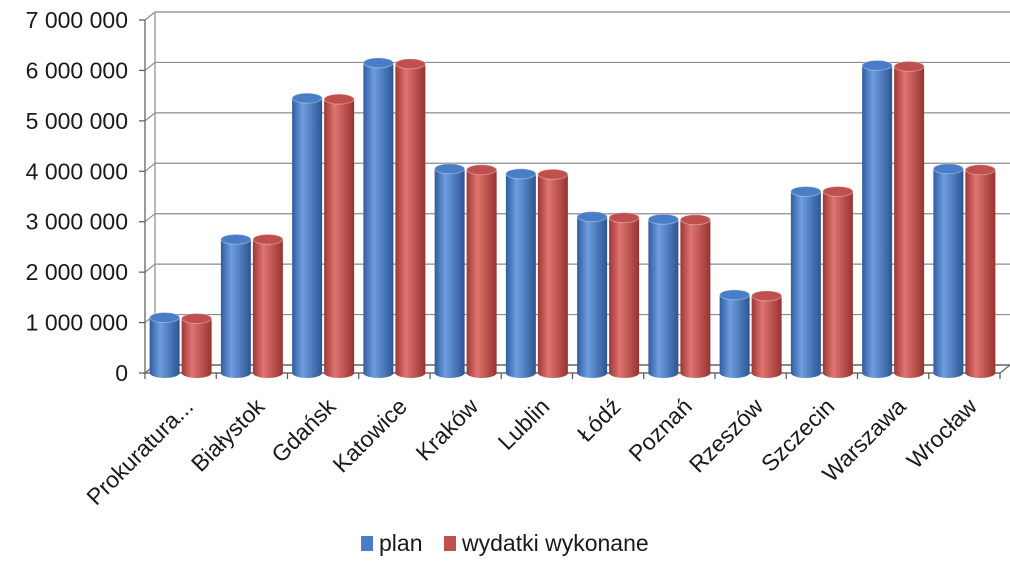 This screenshot has height=572, width=1010. What do you see at coordinates (121, 373) in the screenshot?
I see `y-tick-label: 0` at bounding box center [121, 373].